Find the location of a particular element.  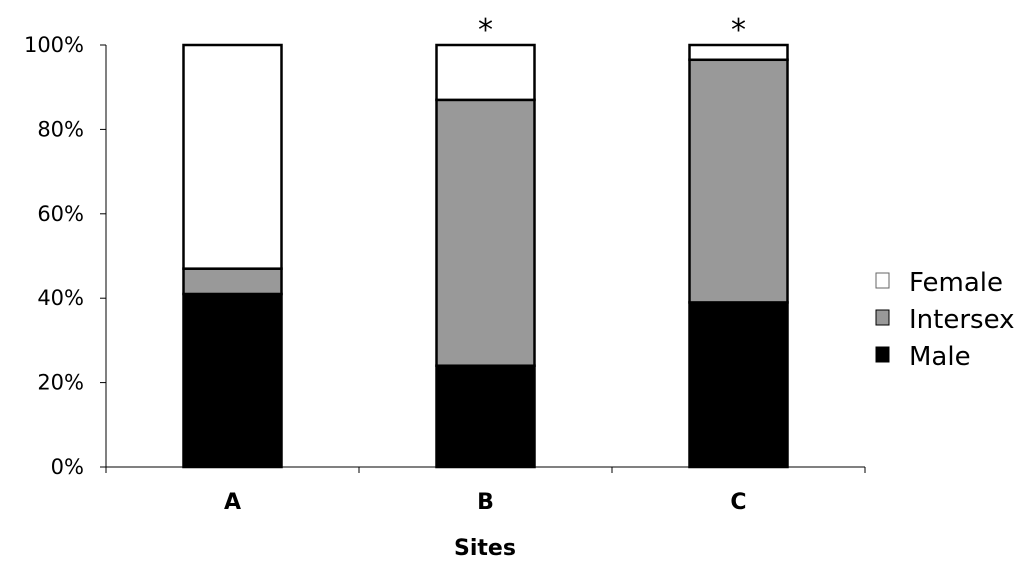

bar-segment-intersex-a is located at coordinates (232, 281).